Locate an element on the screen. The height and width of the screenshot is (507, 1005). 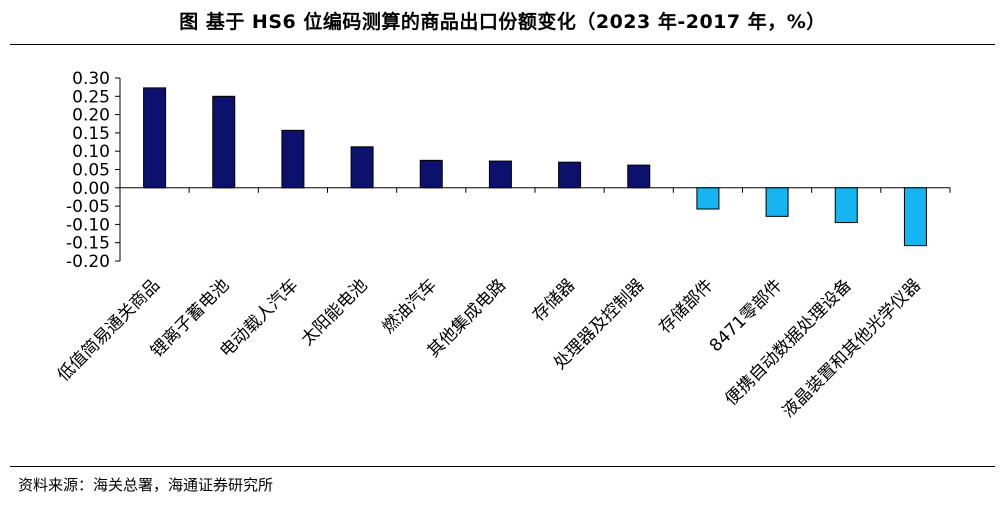
x-category-label: 燃油汽车 is located at coordinates (410, 306).